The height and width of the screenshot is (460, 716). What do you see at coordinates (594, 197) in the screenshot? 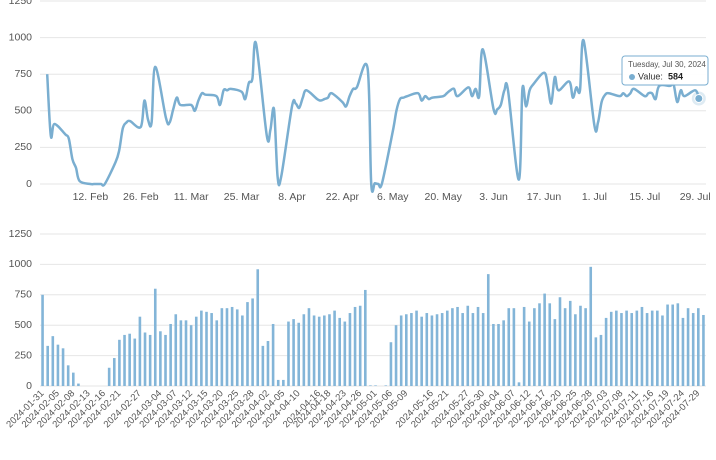
I see `x-tick-label: 1. Jul` at bounding box center [594, 197].